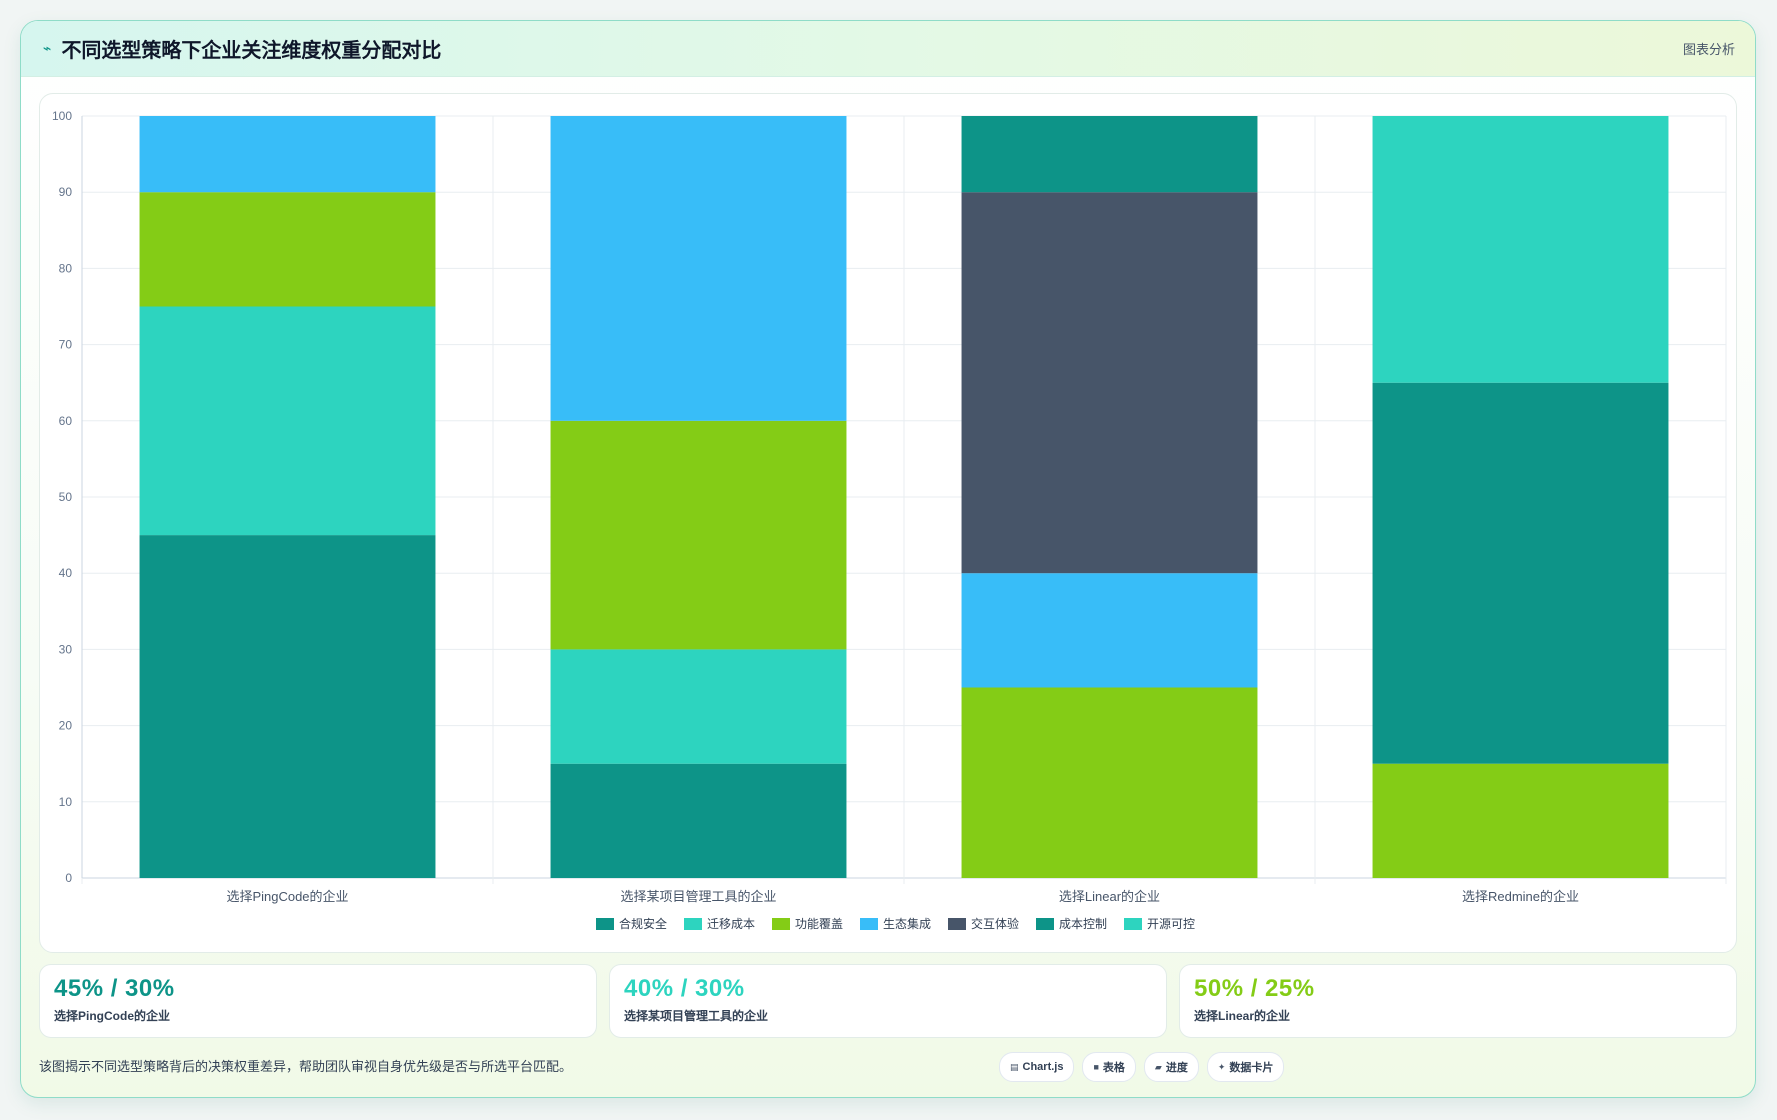  What do you see at coordinates (47, 48) in the screenshot?
I see `pulse-icon: ⌁` at bounding box center [47, 48].